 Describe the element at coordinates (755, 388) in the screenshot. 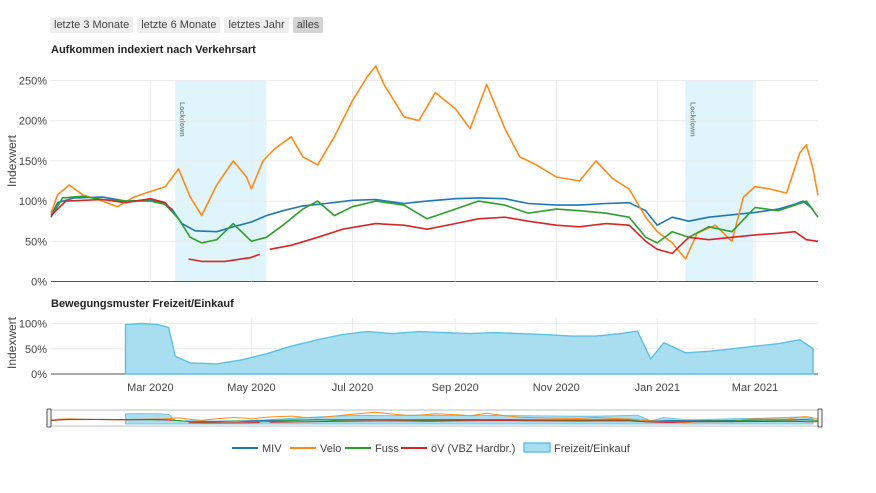

I see `x-tick-6: Mar 2021` at that location.